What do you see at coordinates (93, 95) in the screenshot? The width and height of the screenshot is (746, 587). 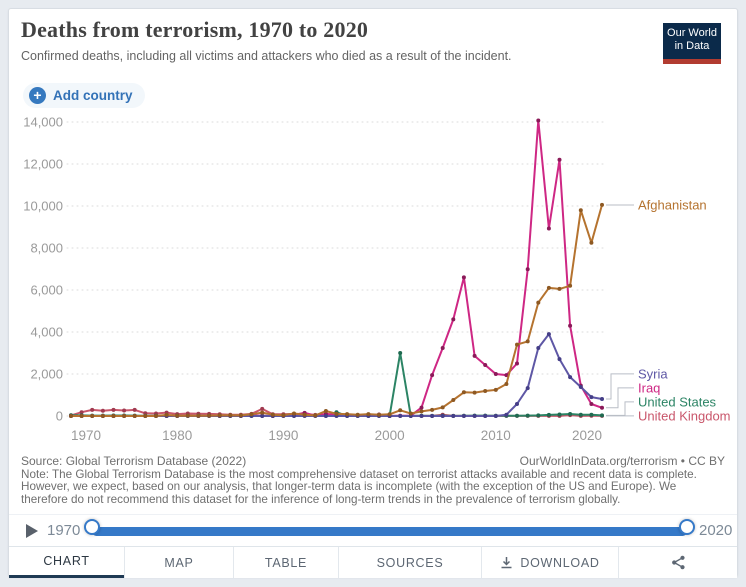 I see `add-country-label: Add country` at bounding box center [93, 95].